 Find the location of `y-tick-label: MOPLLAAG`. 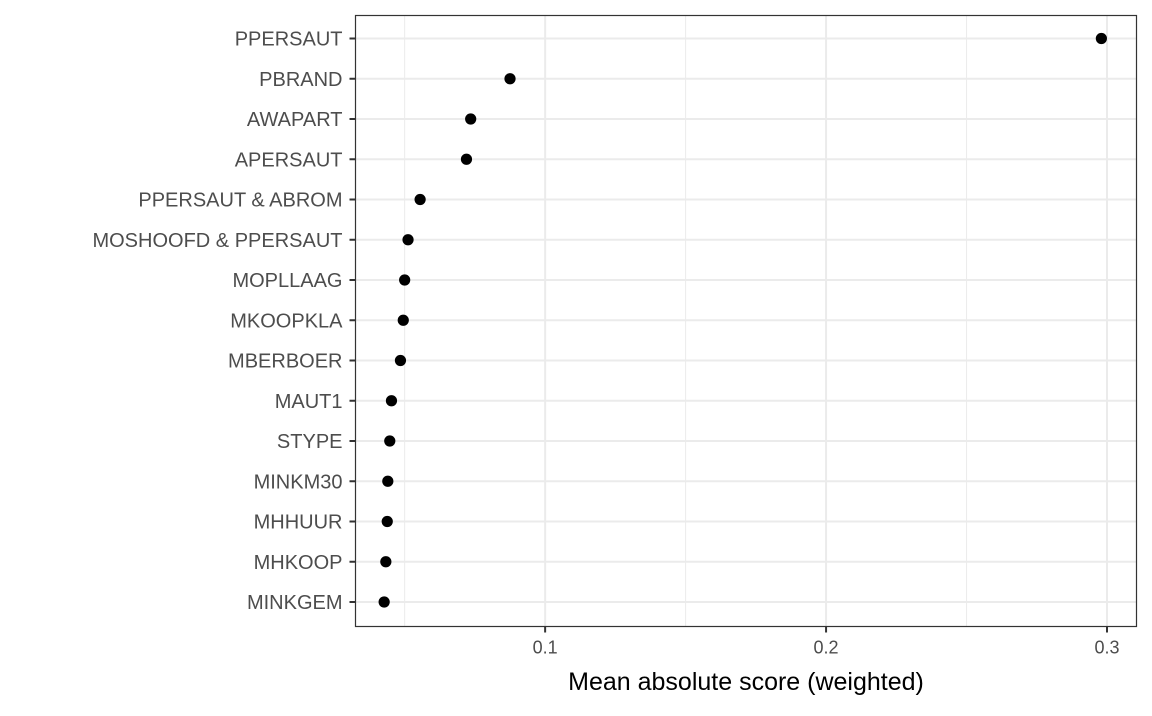

y-tick-label: MOPLLAAG is located at coordinates (287, 281).